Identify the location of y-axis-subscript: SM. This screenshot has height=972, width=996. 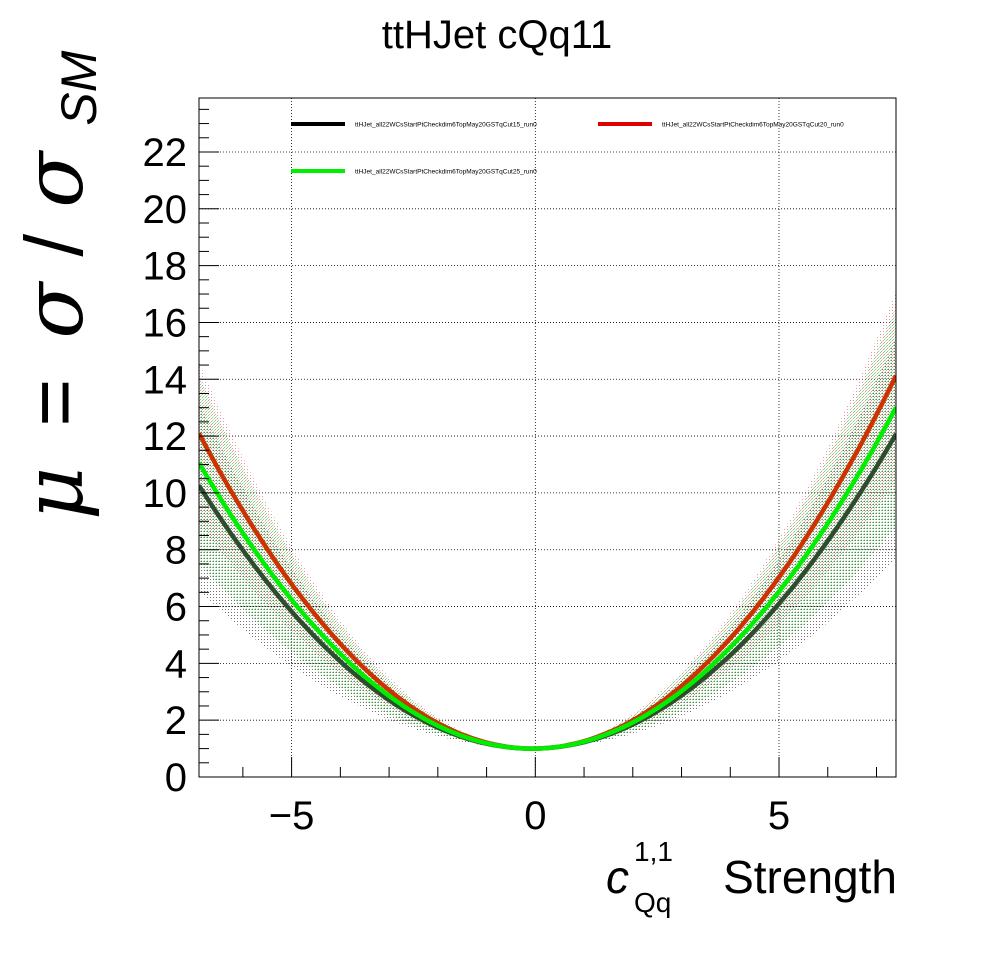
(79, 87).